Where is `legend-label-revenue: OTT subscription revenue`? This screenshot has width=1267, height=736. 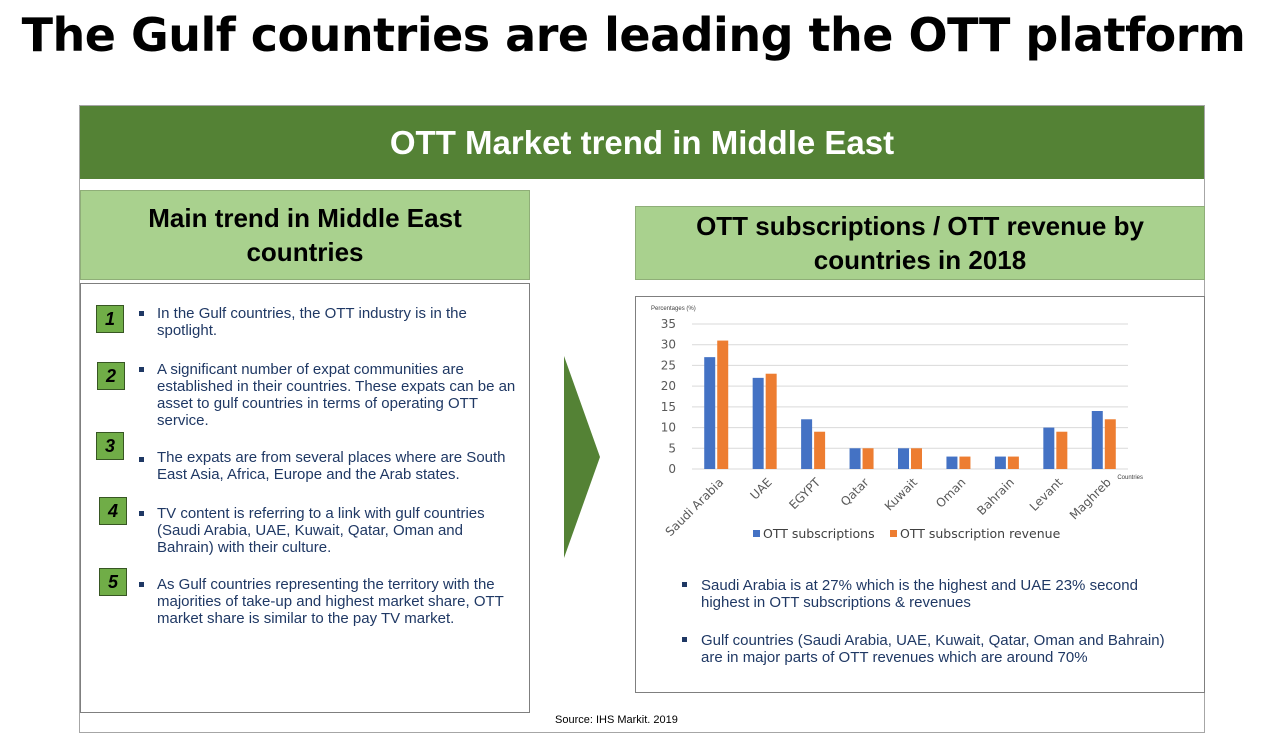 legend-label-revenue: OTT subscription revenue is located at coordinates (980, 533).